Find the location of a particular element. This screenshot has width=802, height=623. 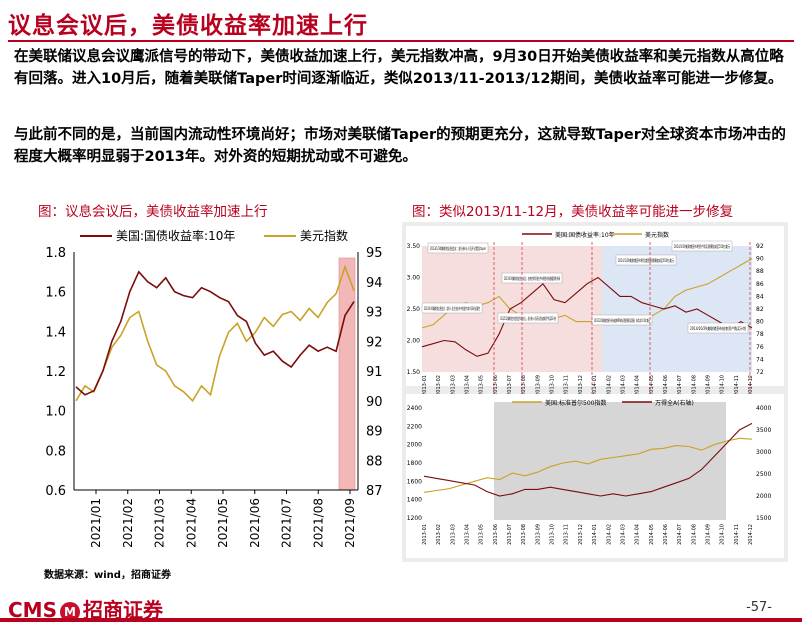

top-y-left-tick: 3.00 is located at coordinates (414, 278).